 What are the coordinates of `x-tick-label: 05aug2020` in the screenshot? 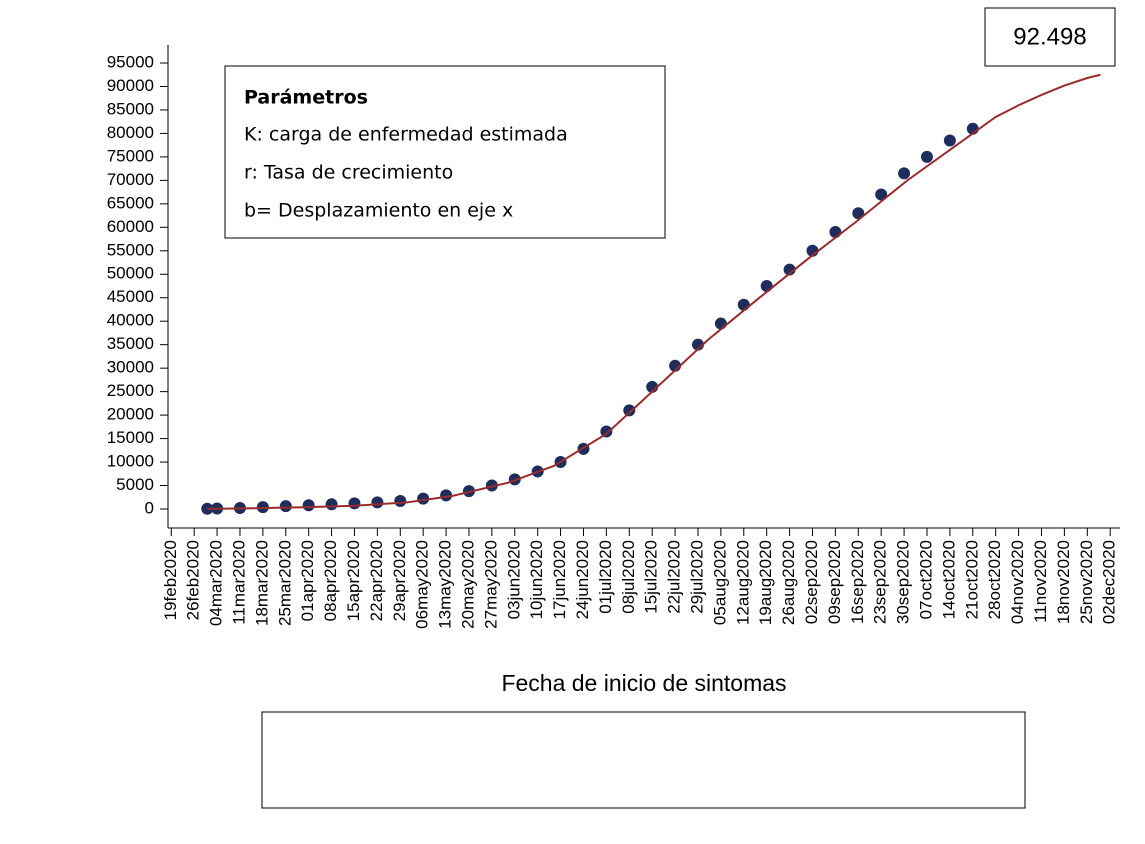 It's located at (719, 582).